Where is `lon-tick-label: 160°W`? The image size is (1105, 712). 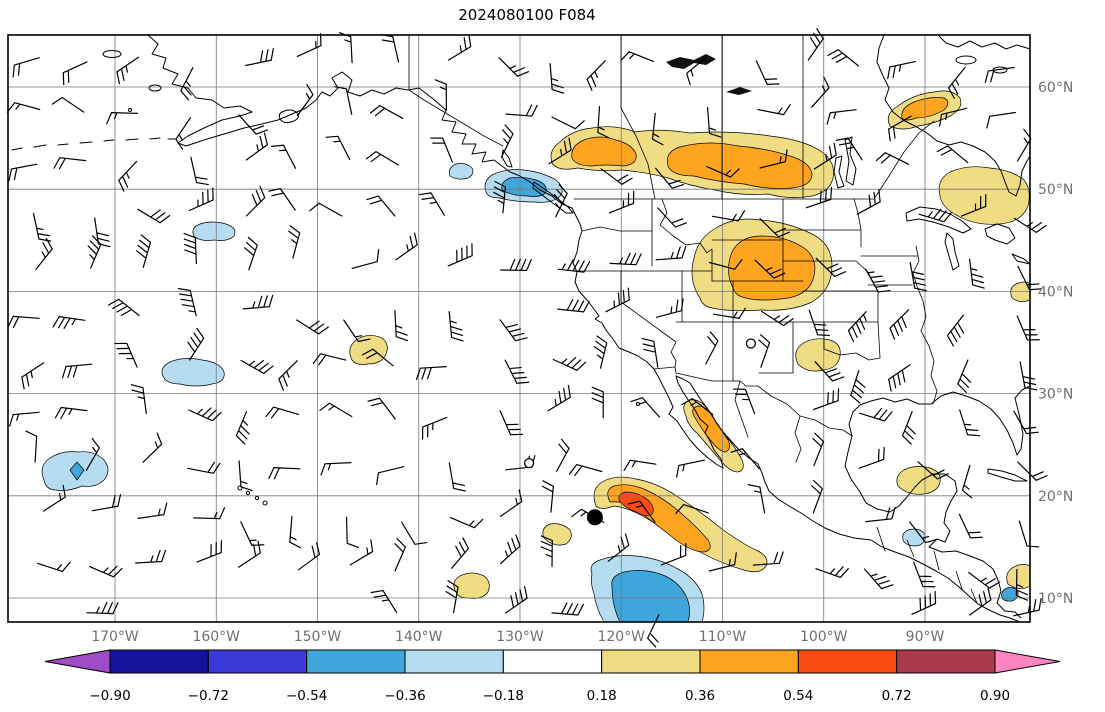 lon-tick-label: 160°W is located at coordinates (216, 637).